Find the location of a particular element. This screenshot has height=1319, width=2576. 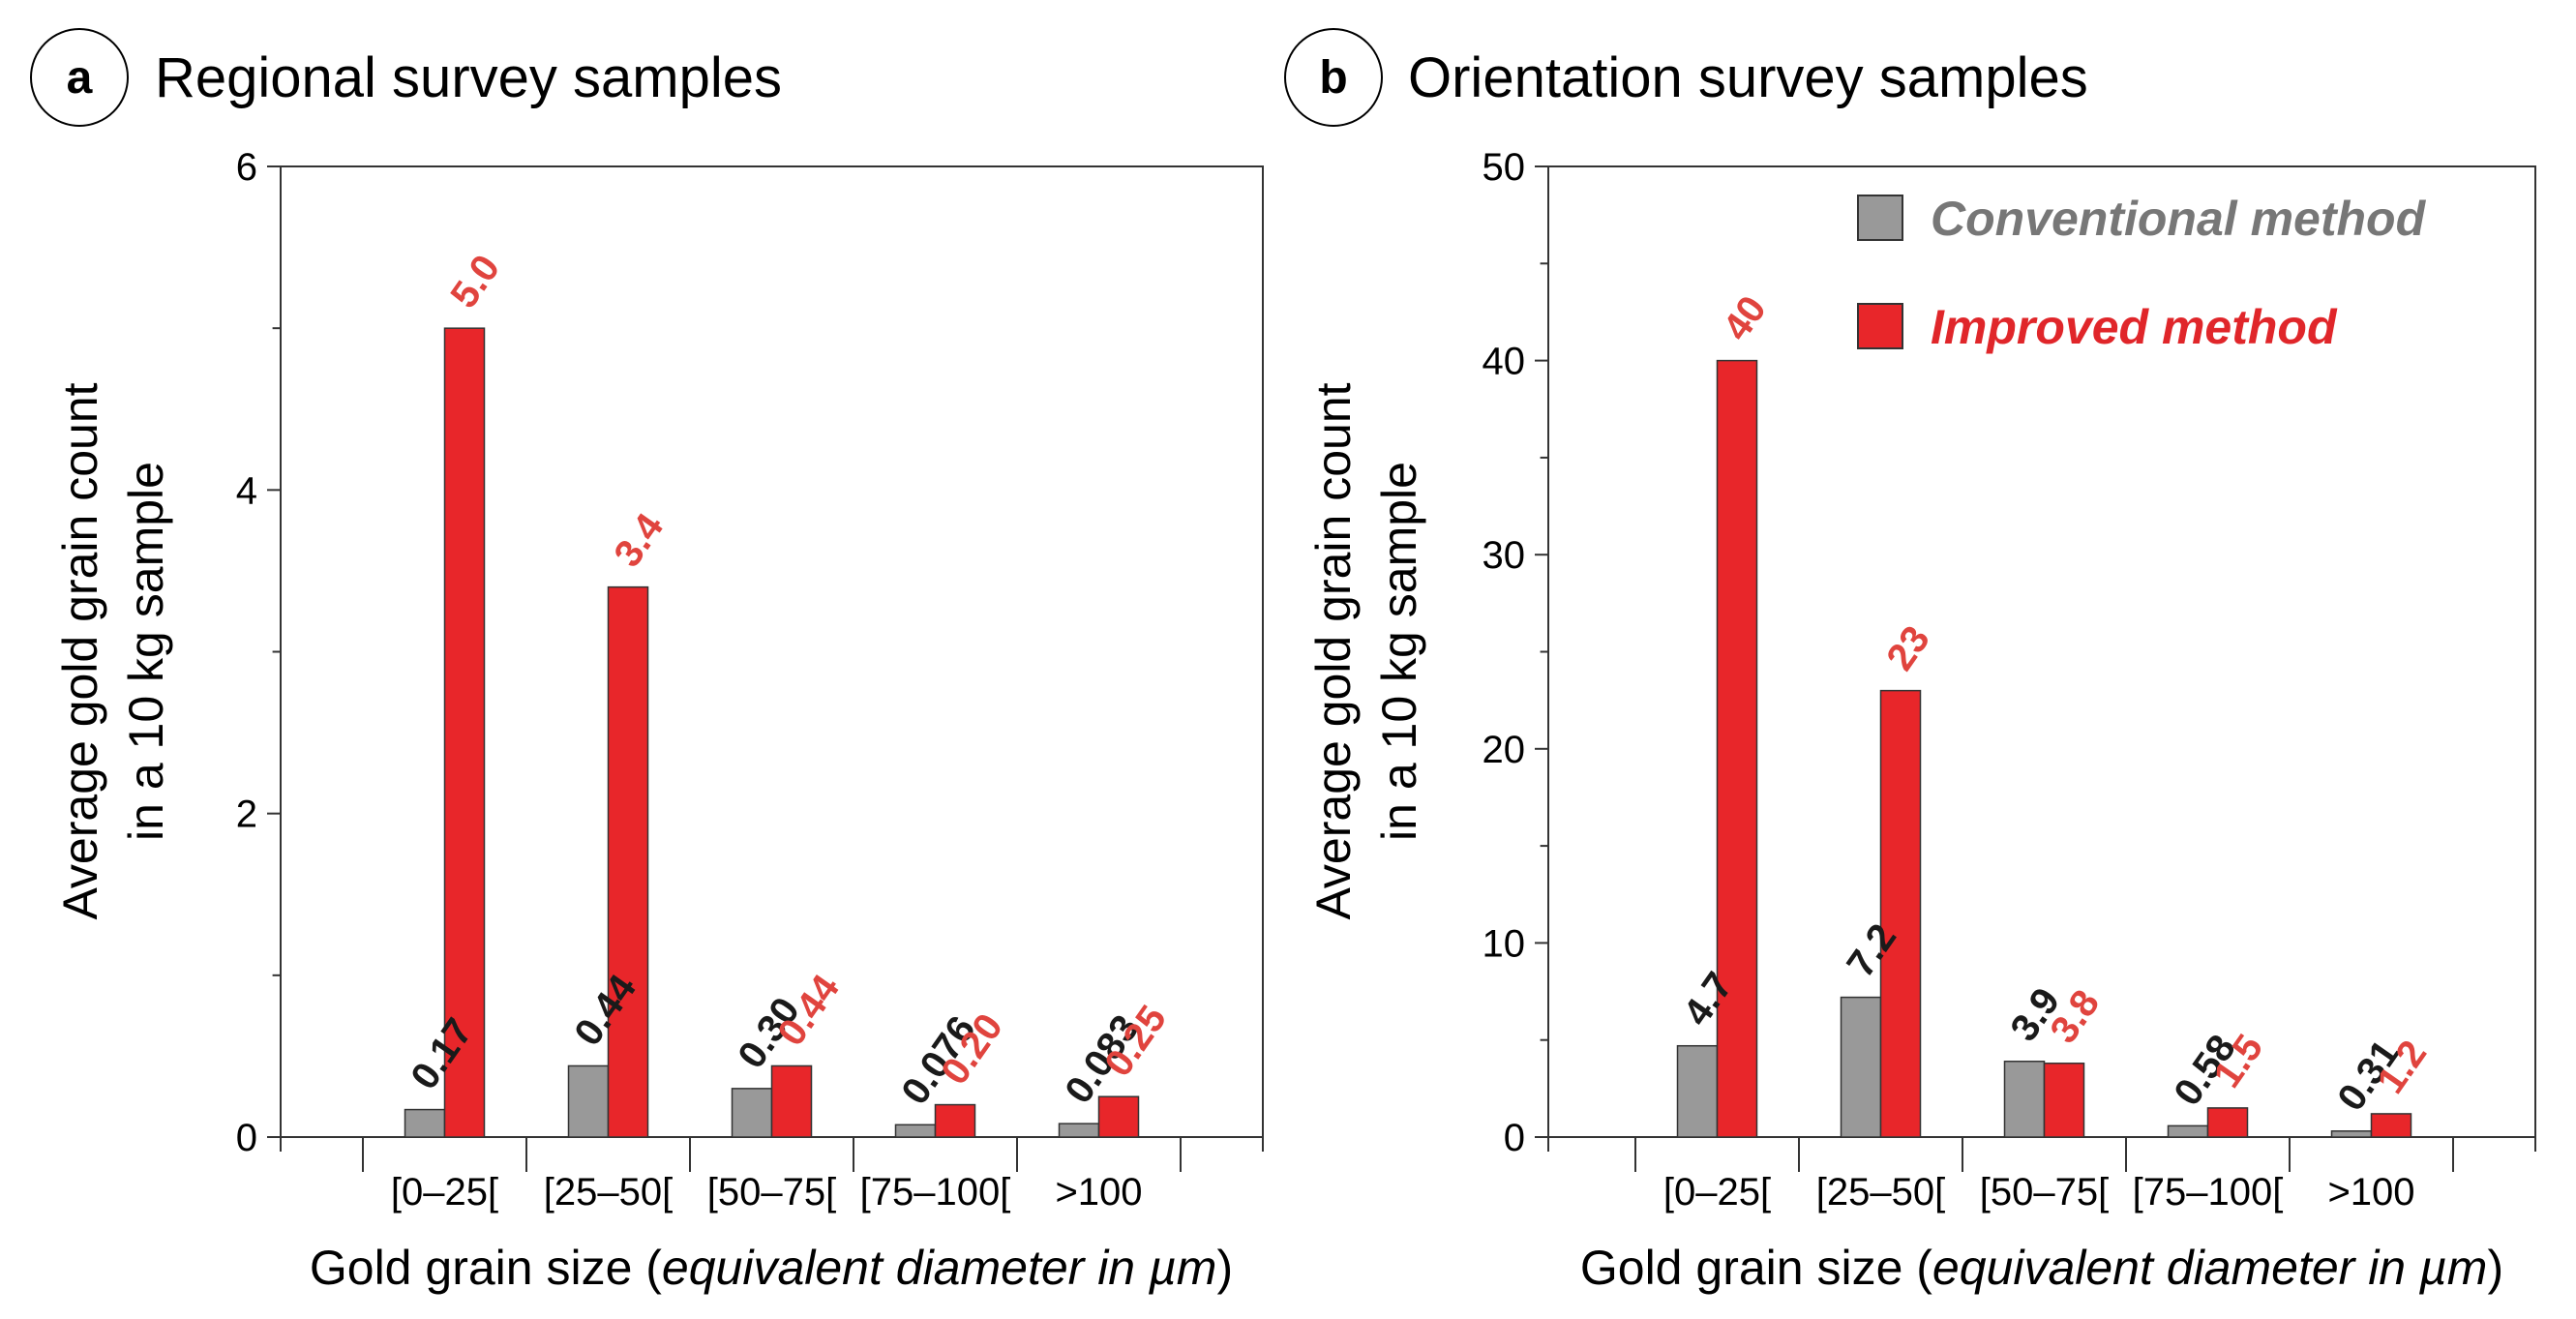

y-tick-label: 10 is located at coordinates (1504, 944).